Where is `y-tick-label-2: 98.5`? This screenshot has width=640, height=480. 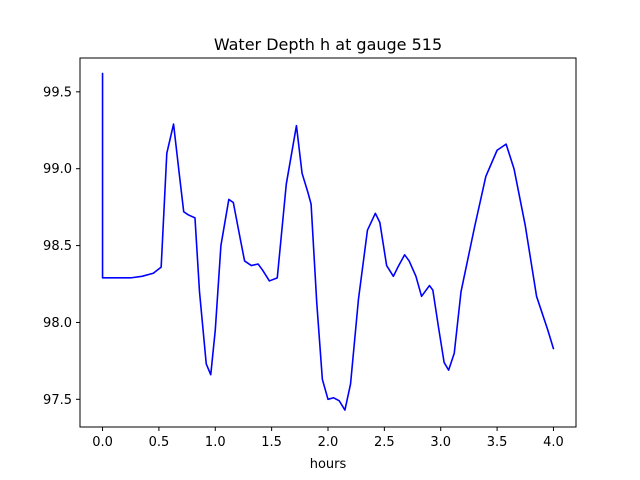
y-tick-label-2: 98.5 is located at coordinates (57, 246).